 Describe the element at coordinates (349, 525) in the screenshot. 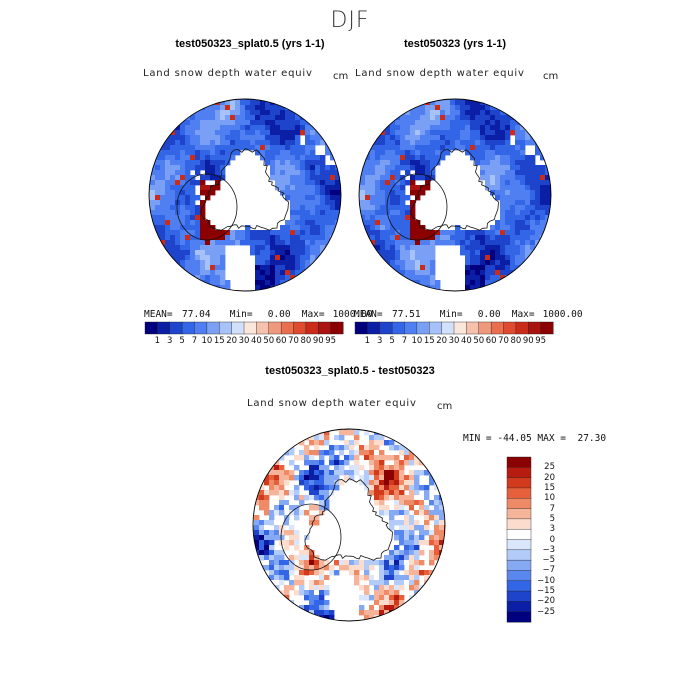

I see `map-boundary` at that location.